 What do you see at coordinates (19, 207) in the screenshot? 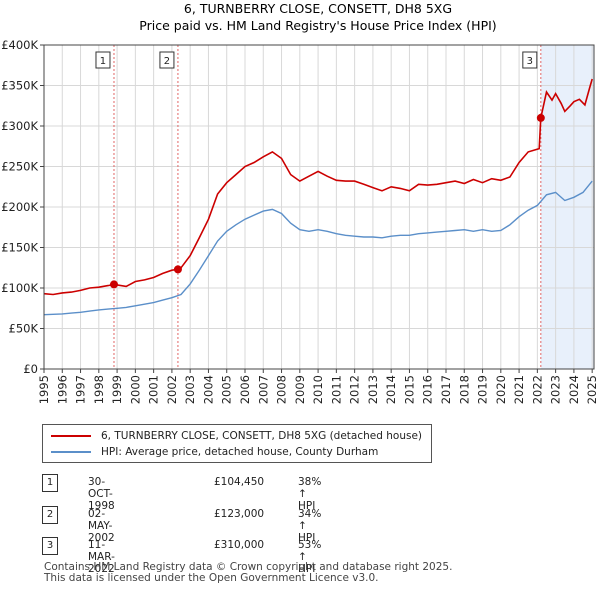
I see `y-tick-label: £200K` at bounding box center [19, 207].